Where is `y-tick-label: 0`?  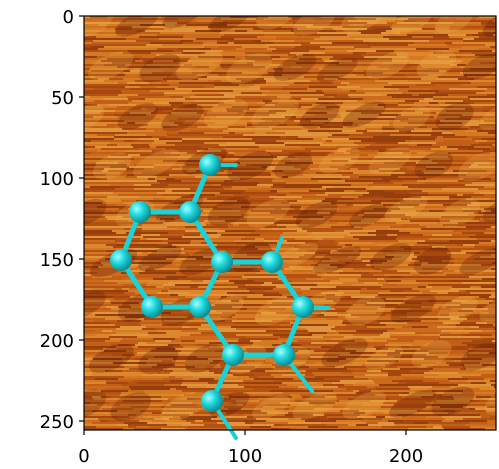 y-tick-label: 0 is located at coordinates (68, 17).